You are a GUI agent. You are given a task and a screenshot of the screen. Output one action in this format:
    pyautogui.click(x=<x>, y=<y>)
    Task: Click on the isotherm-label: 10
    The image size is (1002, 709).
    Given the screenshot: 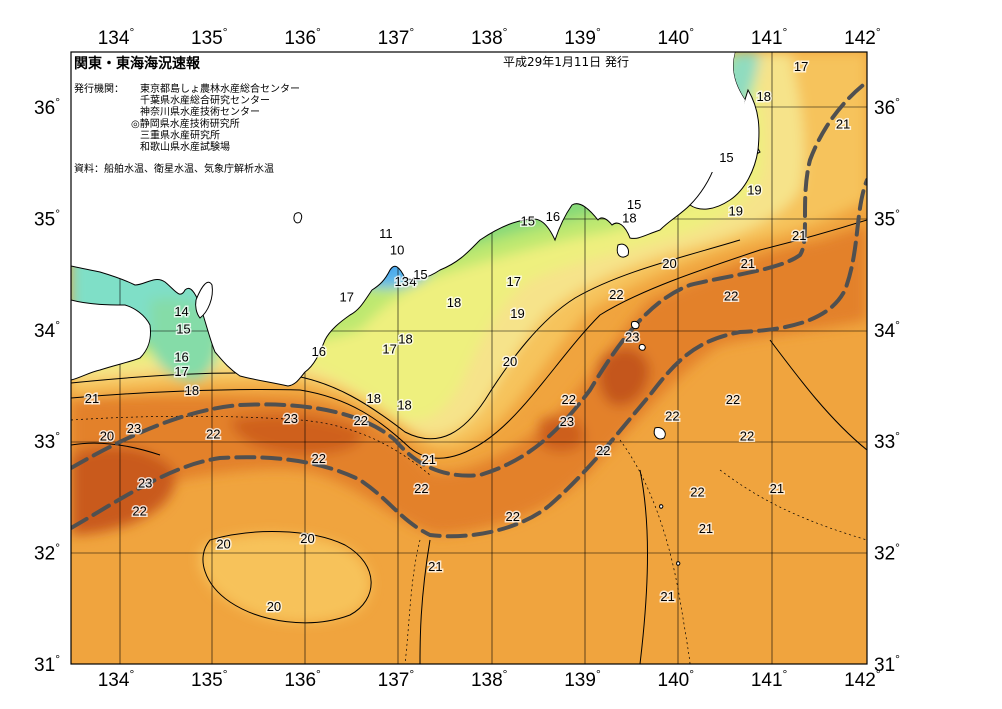 What is the action you would take?
    pyautogui.click(x=397, y=250)
    